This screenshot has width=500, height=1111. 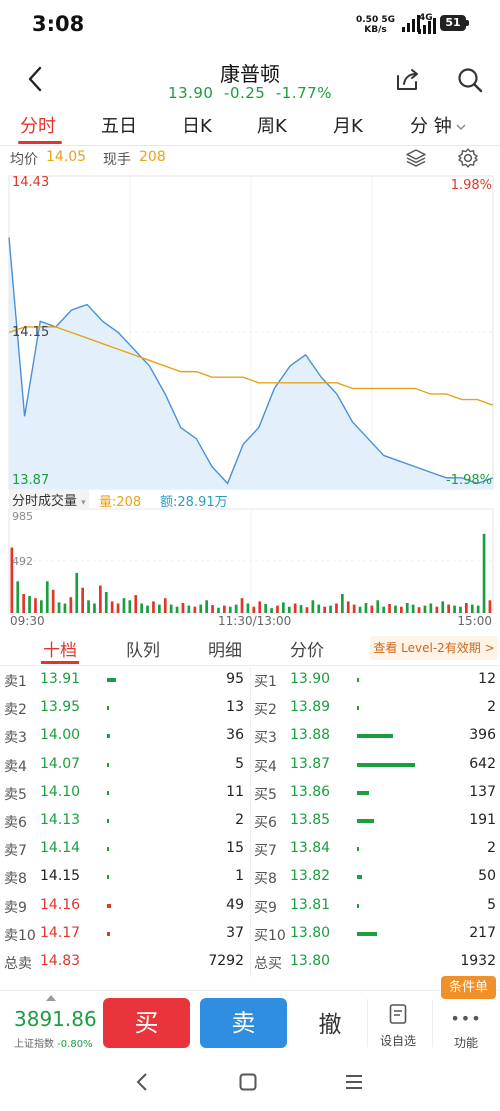 I want to click on bid-volume: 217, so click(x=482, y=932).